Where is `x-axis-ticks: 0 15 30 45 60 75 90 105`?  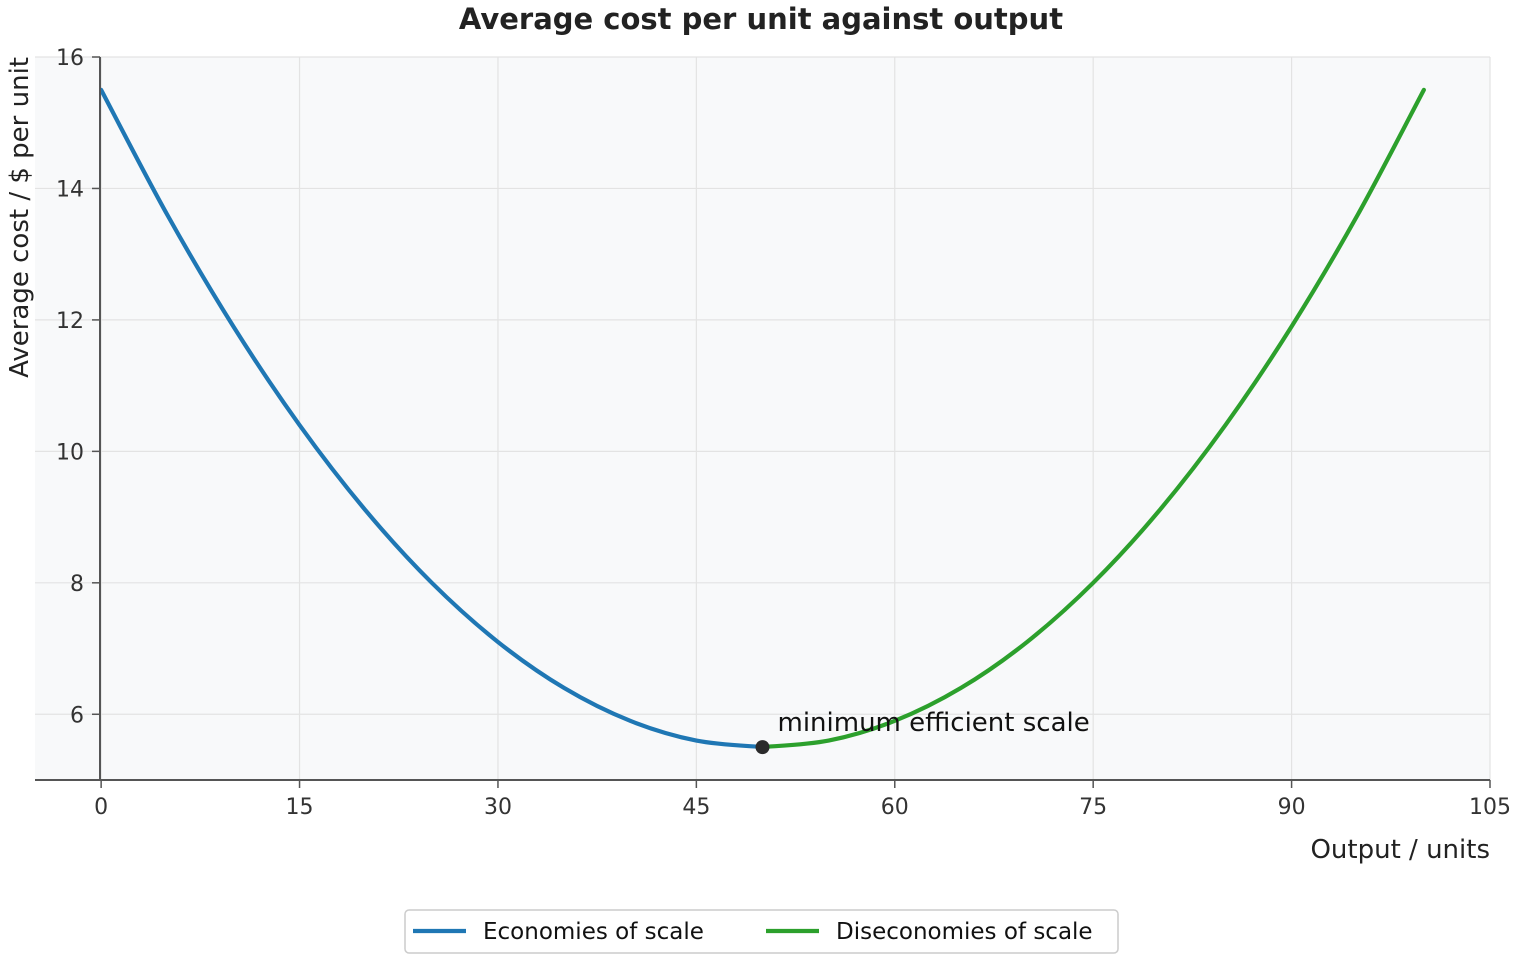 x-axis-ticks: 0 15 30 45 60 75 90 105 is located at coordinates (802, 800).